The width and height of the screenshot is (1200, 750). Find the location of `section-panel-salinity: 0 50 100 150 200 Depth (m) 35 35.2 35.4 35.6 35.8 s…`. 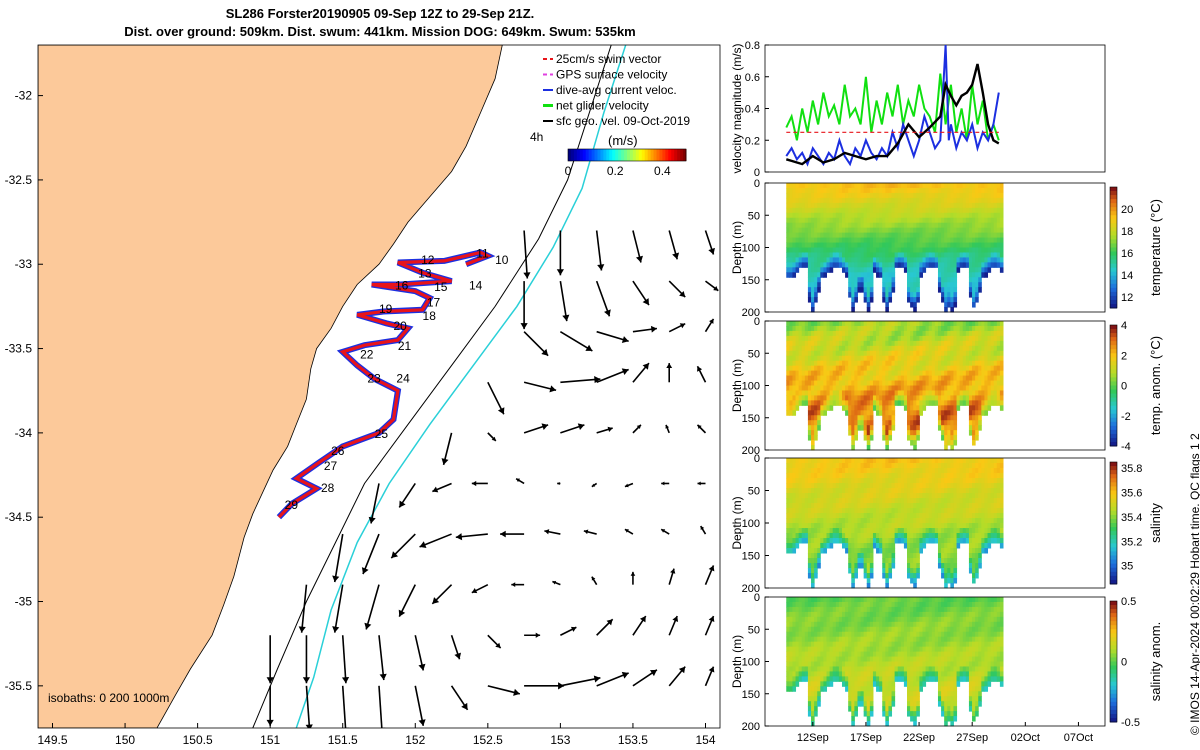

section-panel-salinity: 0 50 100 150 200 Depth (m) 35 35.2 35.4 35.6 35.8 s… is located at coordinates (946, 524).